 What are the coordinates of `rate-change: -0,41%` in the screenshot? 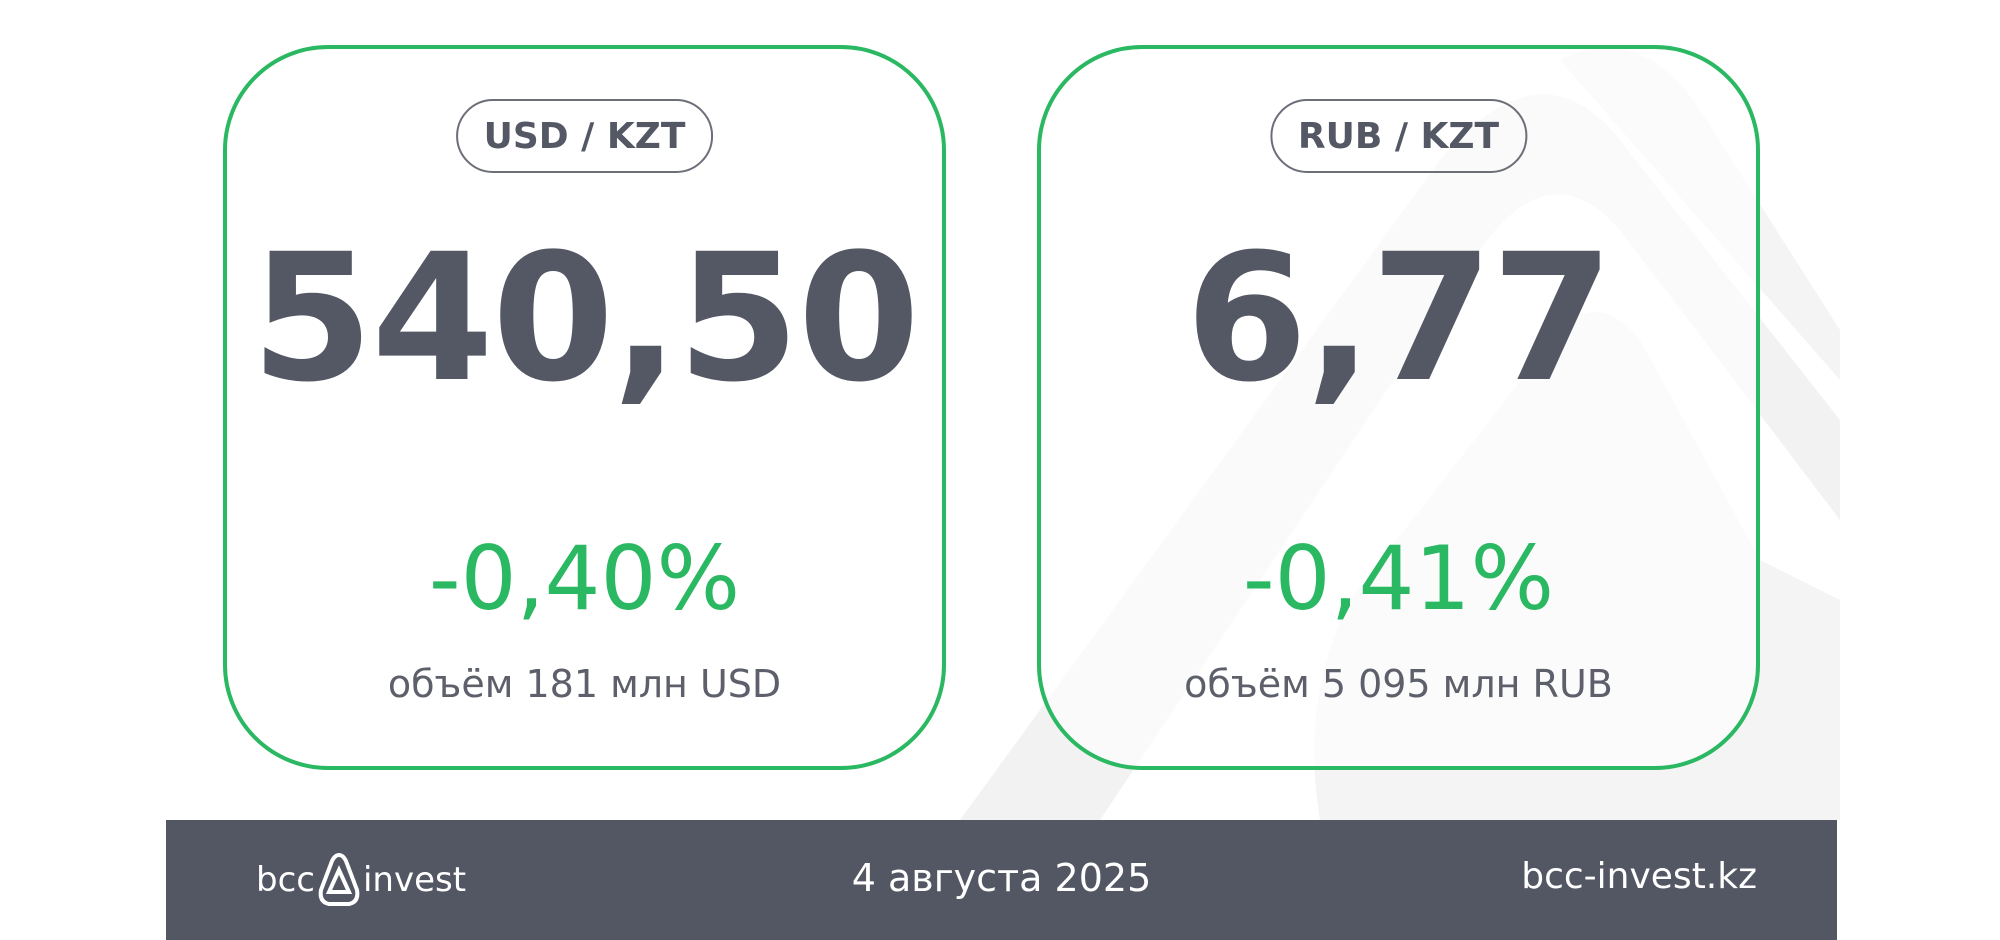 It's located at (1398, 578).